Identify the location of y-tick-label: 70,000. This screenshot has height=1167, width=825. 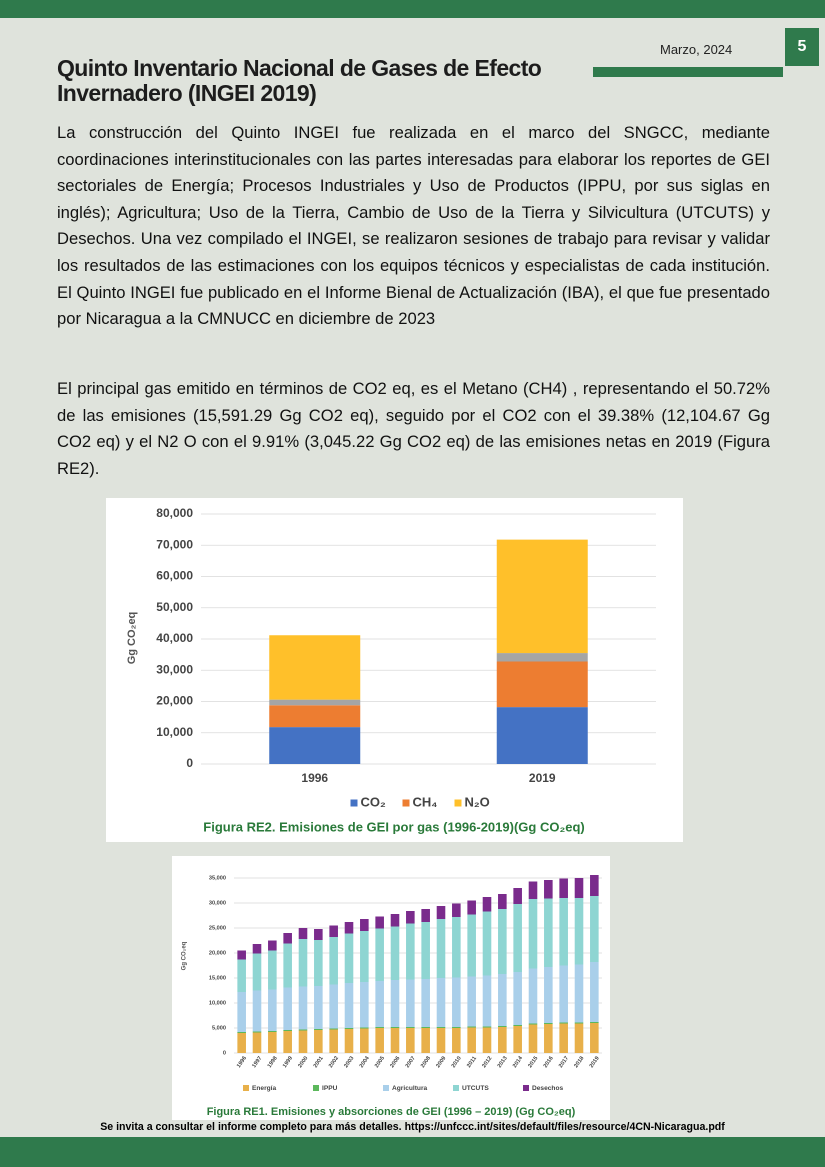
(174, 544).